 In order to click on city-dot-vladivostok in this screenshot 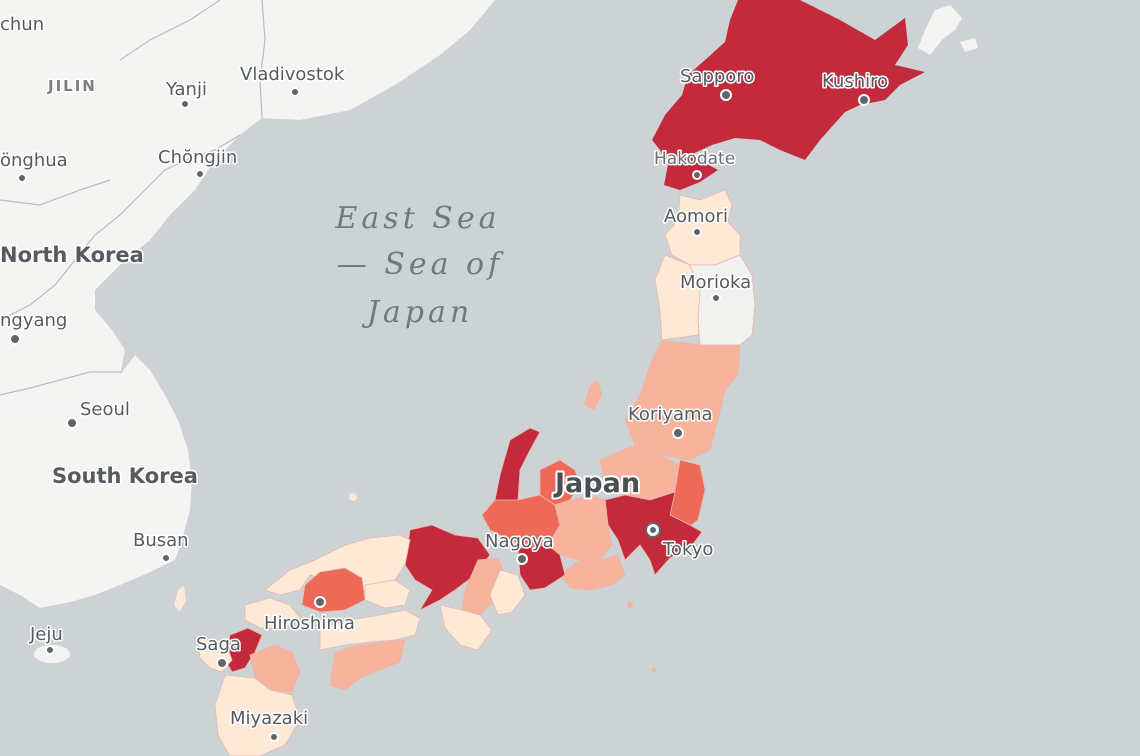, I will do `click(295, 92)`.